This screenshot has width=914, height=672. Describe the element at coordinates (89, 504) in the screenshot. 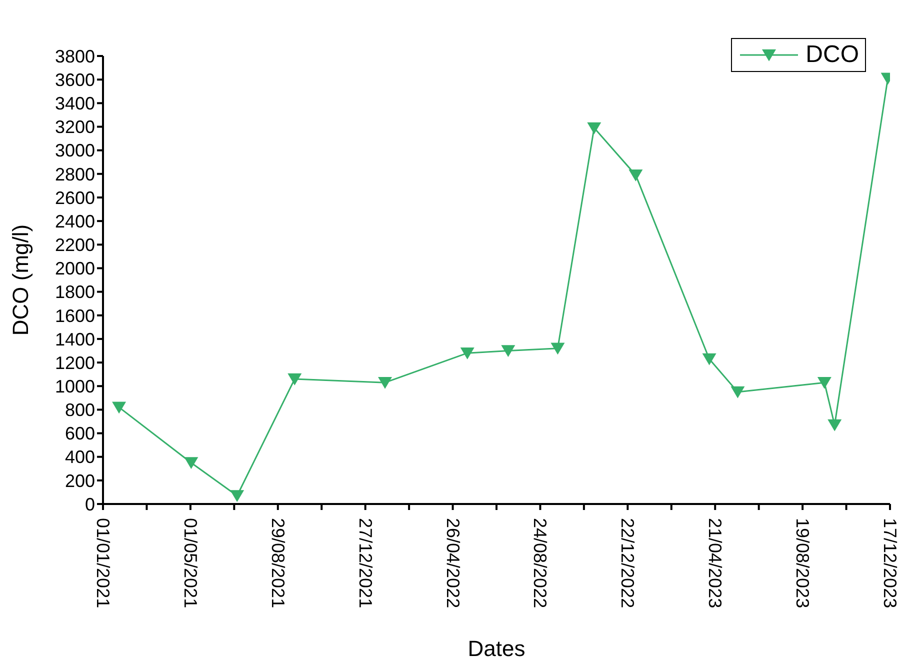

I see `y-tick-label: 0` at that location.